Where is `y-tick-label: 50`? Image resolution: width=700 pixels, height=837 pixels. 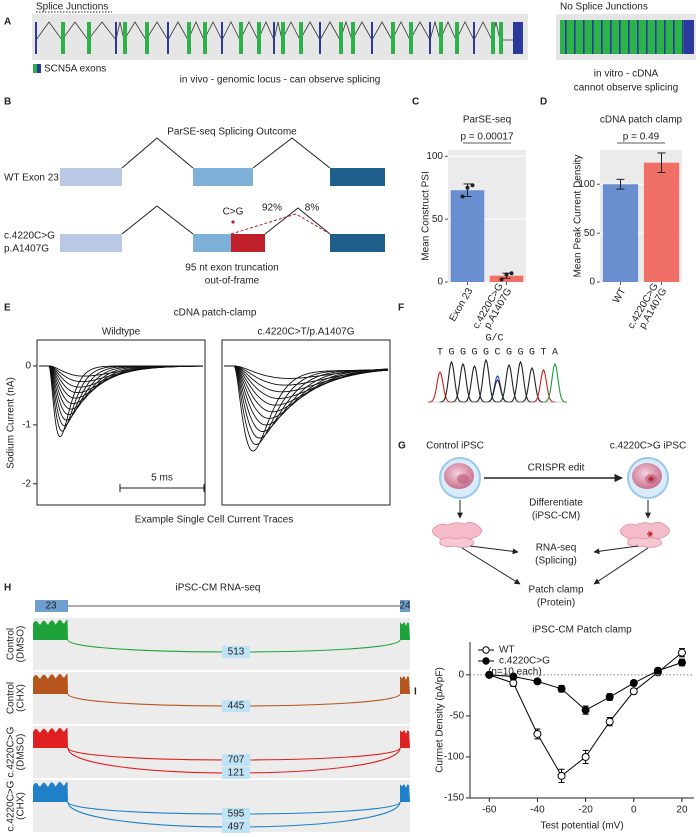 y-tick-label: 50 is located at coordinates (438, 219).